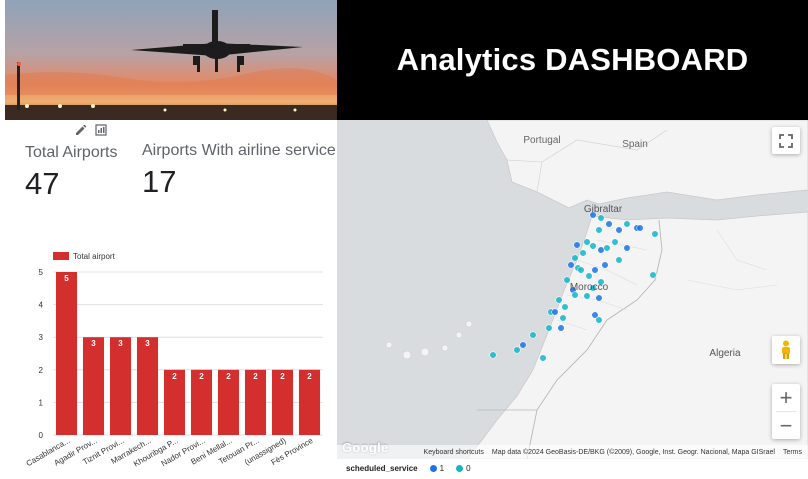 This screenshot has width=808, height=479. I want to click on legend-item-0: 0, so click(460, 468).